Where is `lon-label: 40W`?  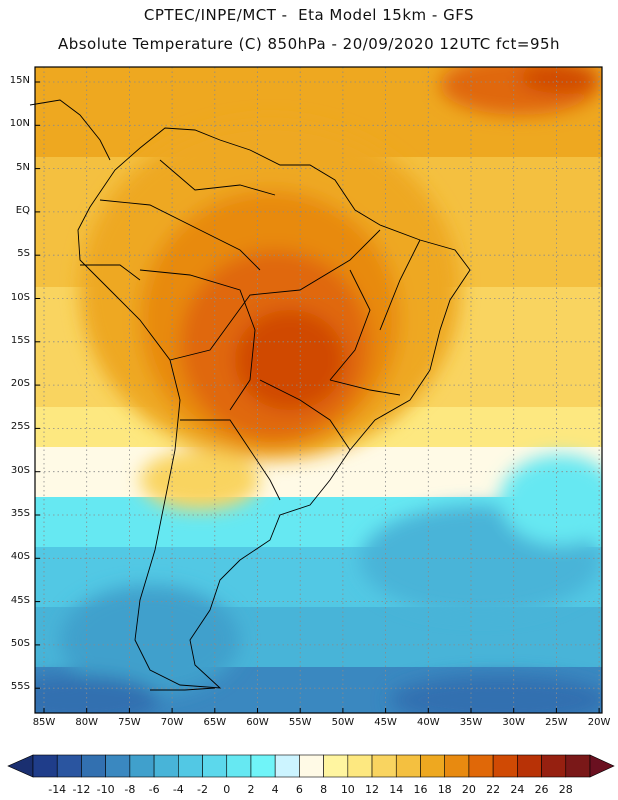
lon-label: 40W is located at coordinates (428, 722).